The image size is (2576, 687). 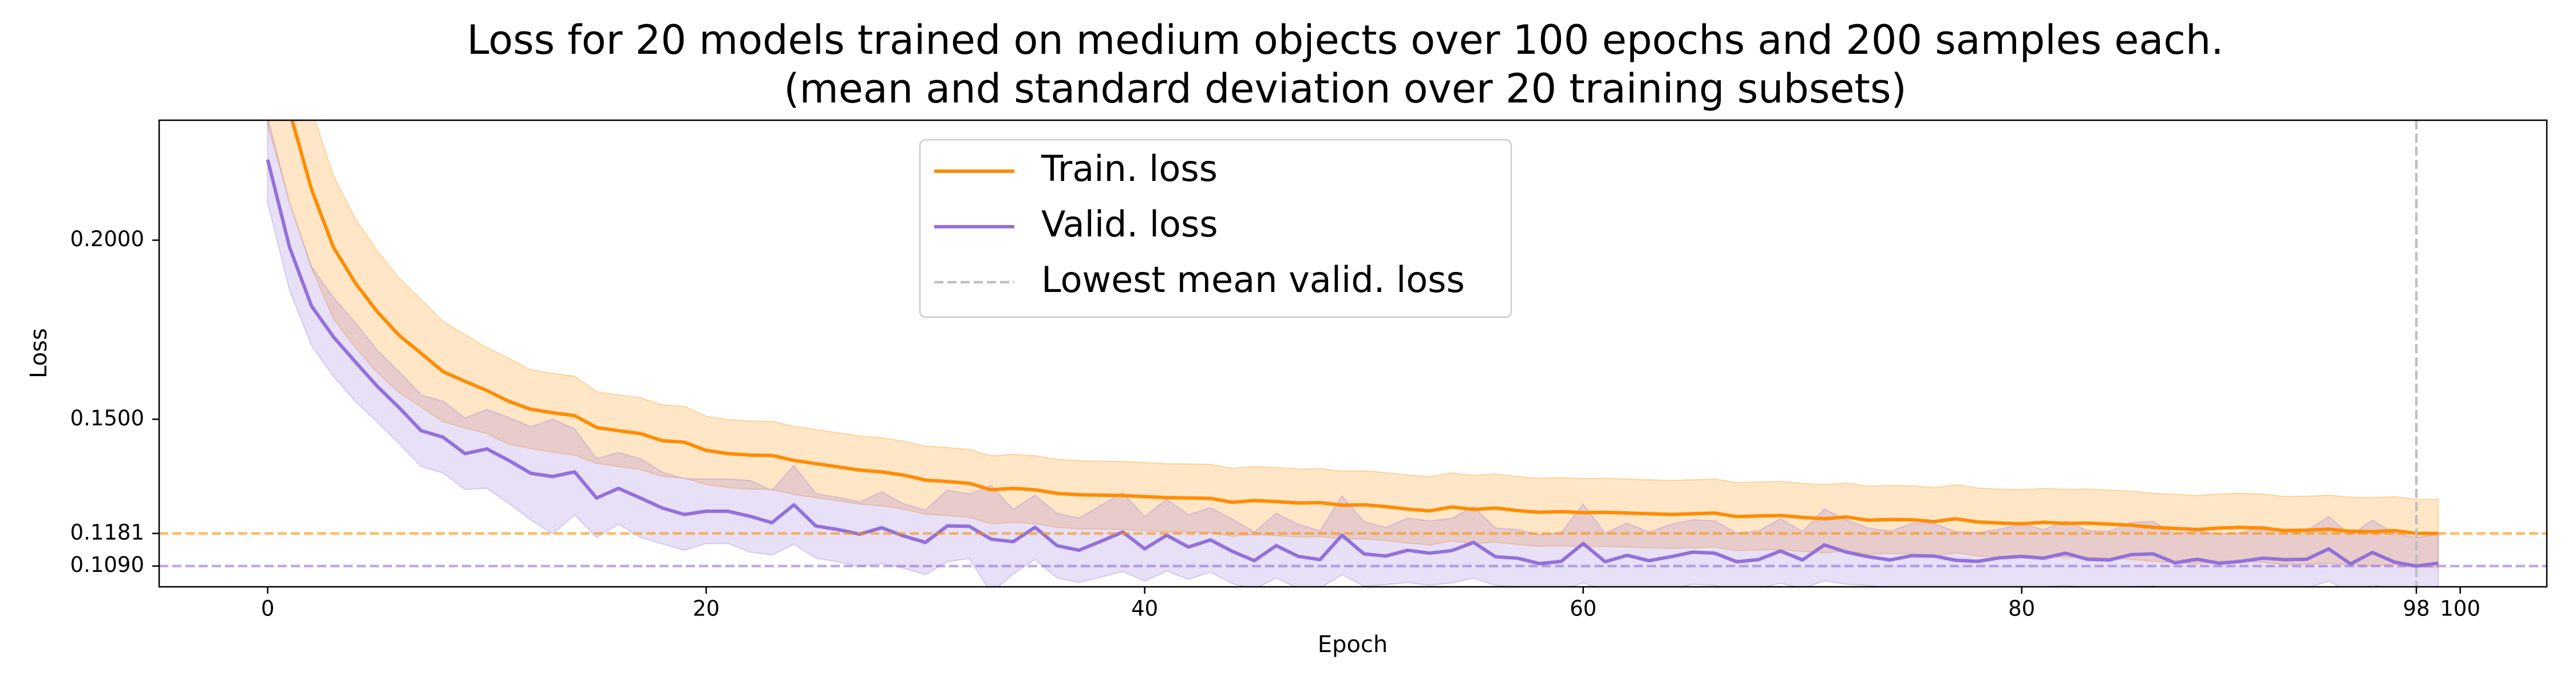 What do you see at coordinates (39, 353) in the screenshot?
I see `y-axis-label: Loss` at bounding box center [39, 353].